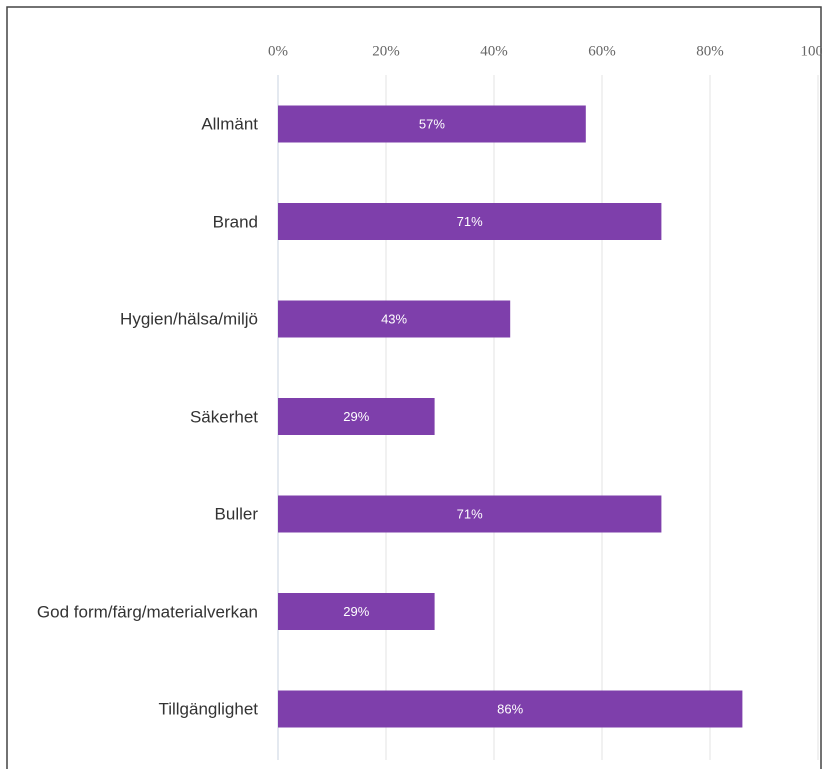  I want to click on x-tick-label: 20%, so click(386, 51).